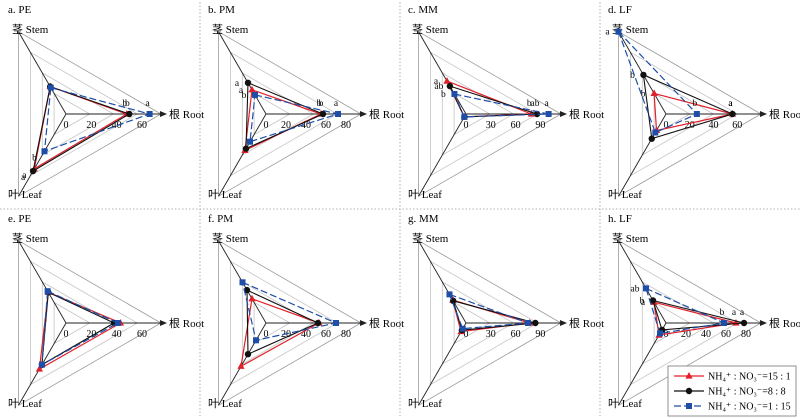 The image size is (800, 418). Describe the element at coordinates (220, 219) in the screenshot. I see `panel-title: f. PM` at that location.